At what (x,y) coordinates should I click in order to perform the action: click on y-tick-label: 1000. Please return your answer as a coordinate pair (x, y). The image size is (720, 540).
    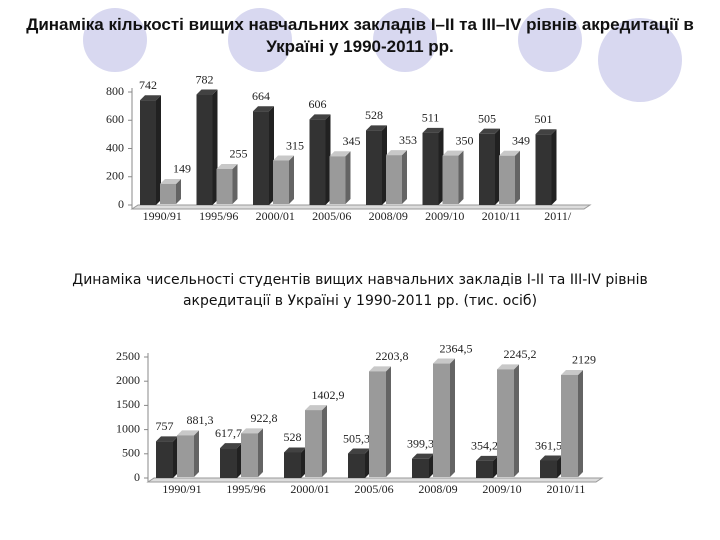
    Looking at the image, I should click on (128, 428).